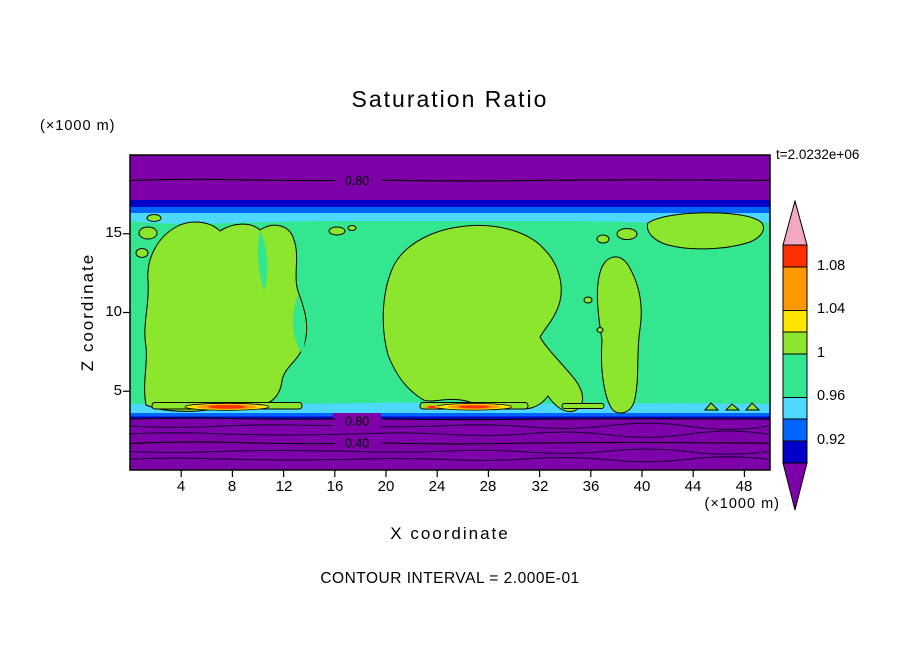 The image size is (904, 654). Describe the element at coordinates (232, 486) in the screenshot. I see `x-tick-label: 8` at that location.